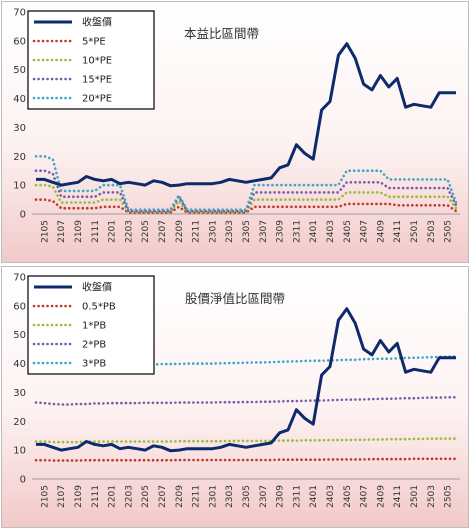 This screenshot has width=471, height=530. What do you see at coordinates (97, 80) in the screenshot?
I see `legend-label: 15*PE` at bounding box center [97, 80].